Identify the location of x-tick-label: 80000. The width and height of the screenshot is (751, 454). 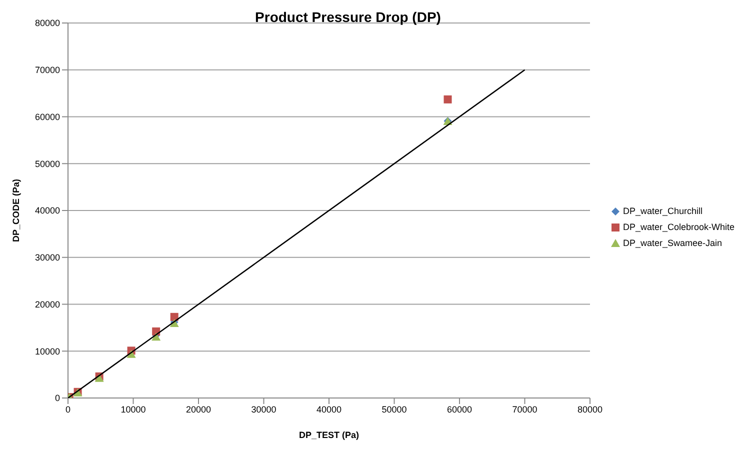
(590, 409).